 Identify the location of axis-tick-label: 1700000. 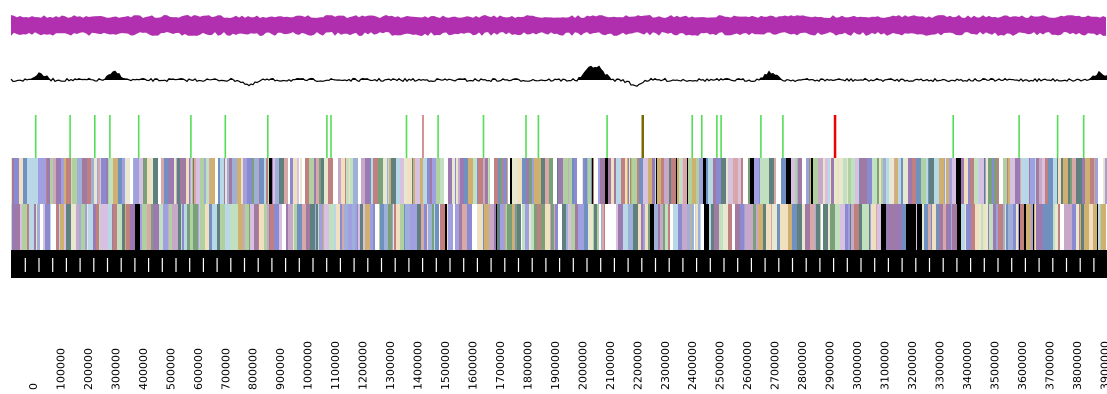
(500, 365).